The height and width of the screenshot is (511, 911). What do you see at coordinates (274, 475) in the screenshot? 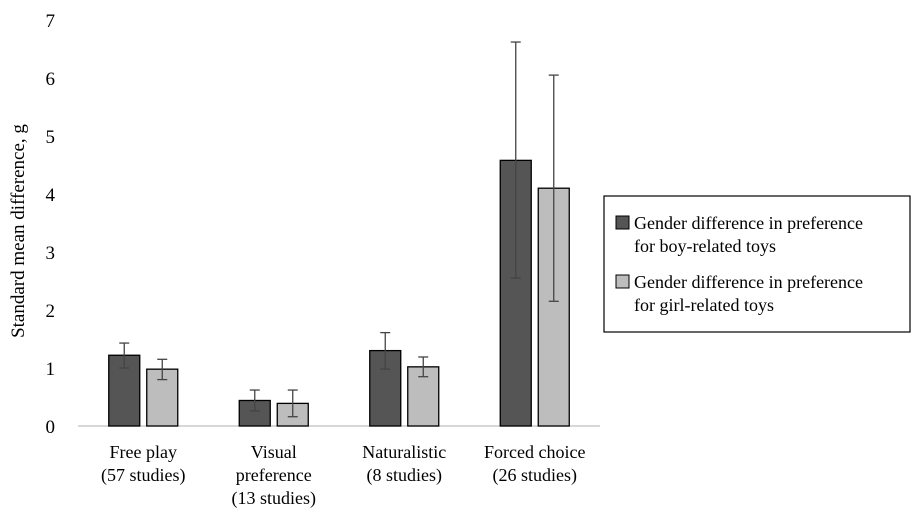
I see `x-category-label: preference` at bounding box center [274, 475].